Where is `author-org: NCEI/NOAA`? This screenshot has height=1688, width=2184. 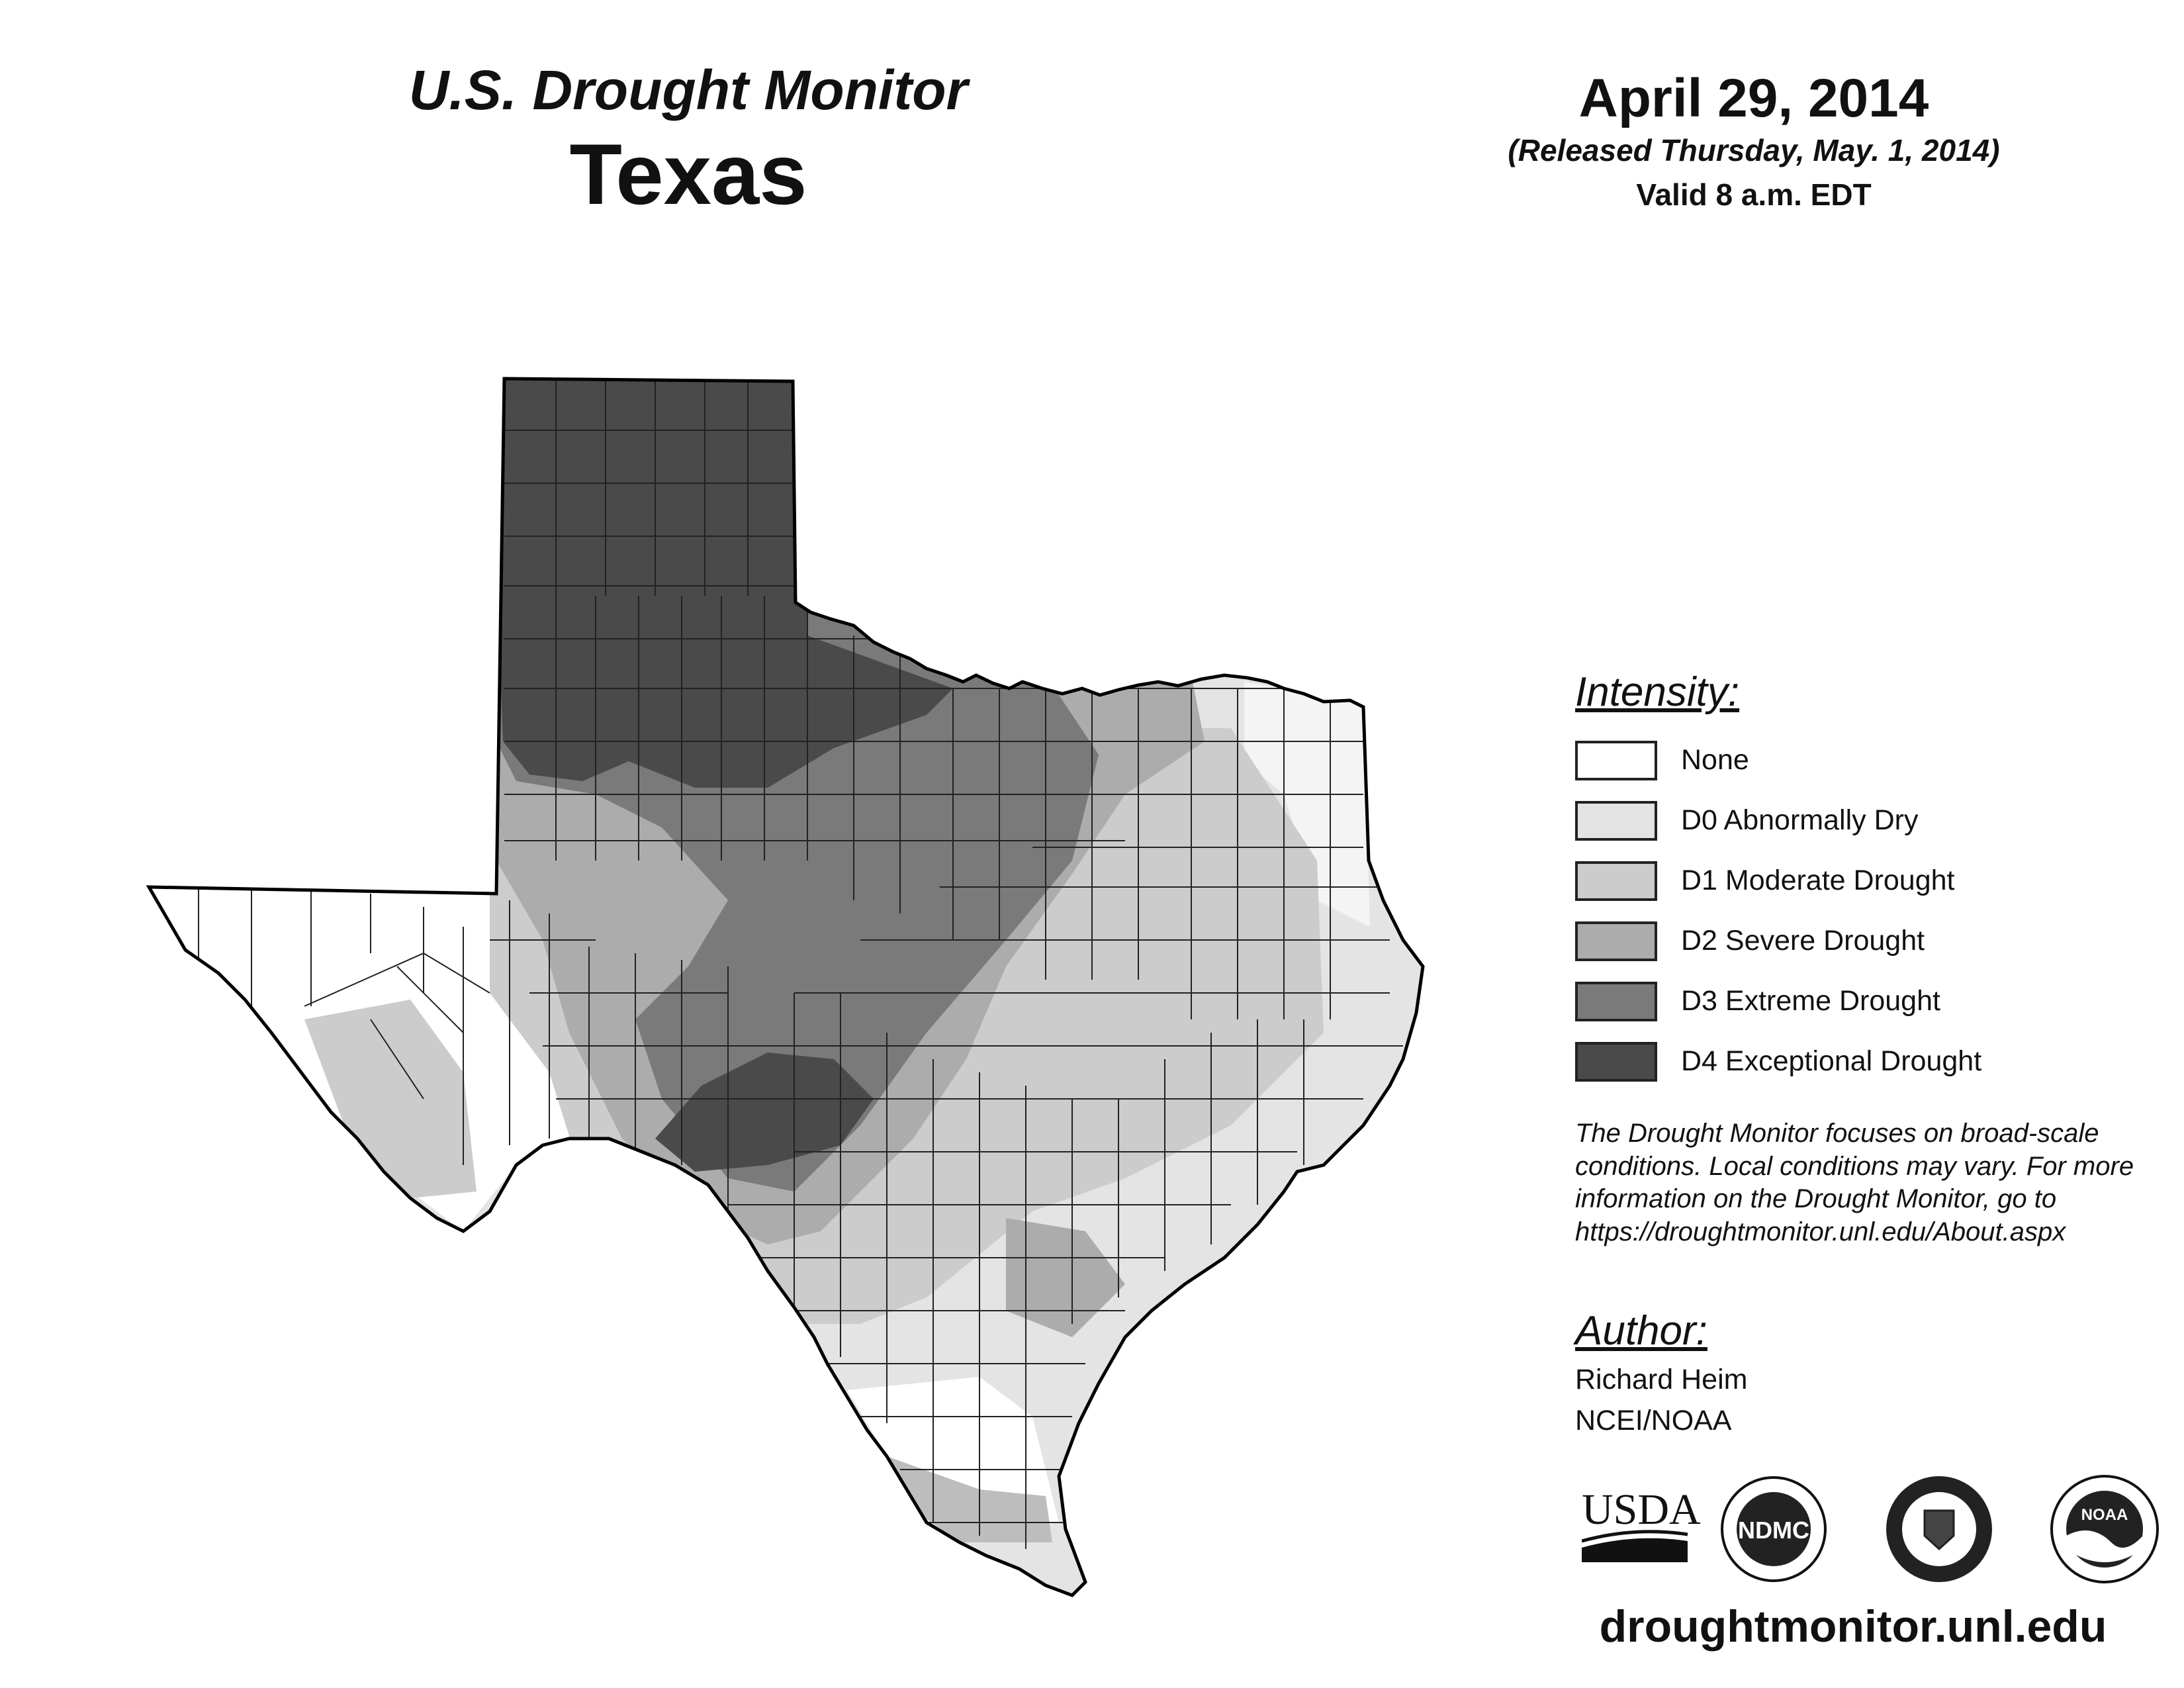 author-org: NCEI/NOAA is located at coordinates (1653, 1420).